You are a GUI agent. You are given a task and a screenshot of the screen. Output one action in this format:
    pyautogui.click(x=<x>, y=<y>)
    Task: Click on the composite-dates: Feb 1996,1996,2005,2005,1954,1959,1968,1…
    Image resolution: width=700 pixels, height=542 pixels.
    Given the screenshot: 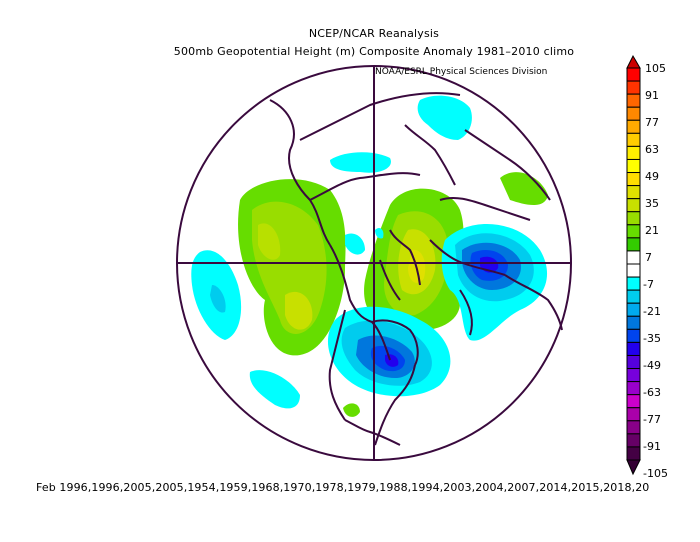 What is the action you would take?
    pyautogui.click(x=343, y=487)
    